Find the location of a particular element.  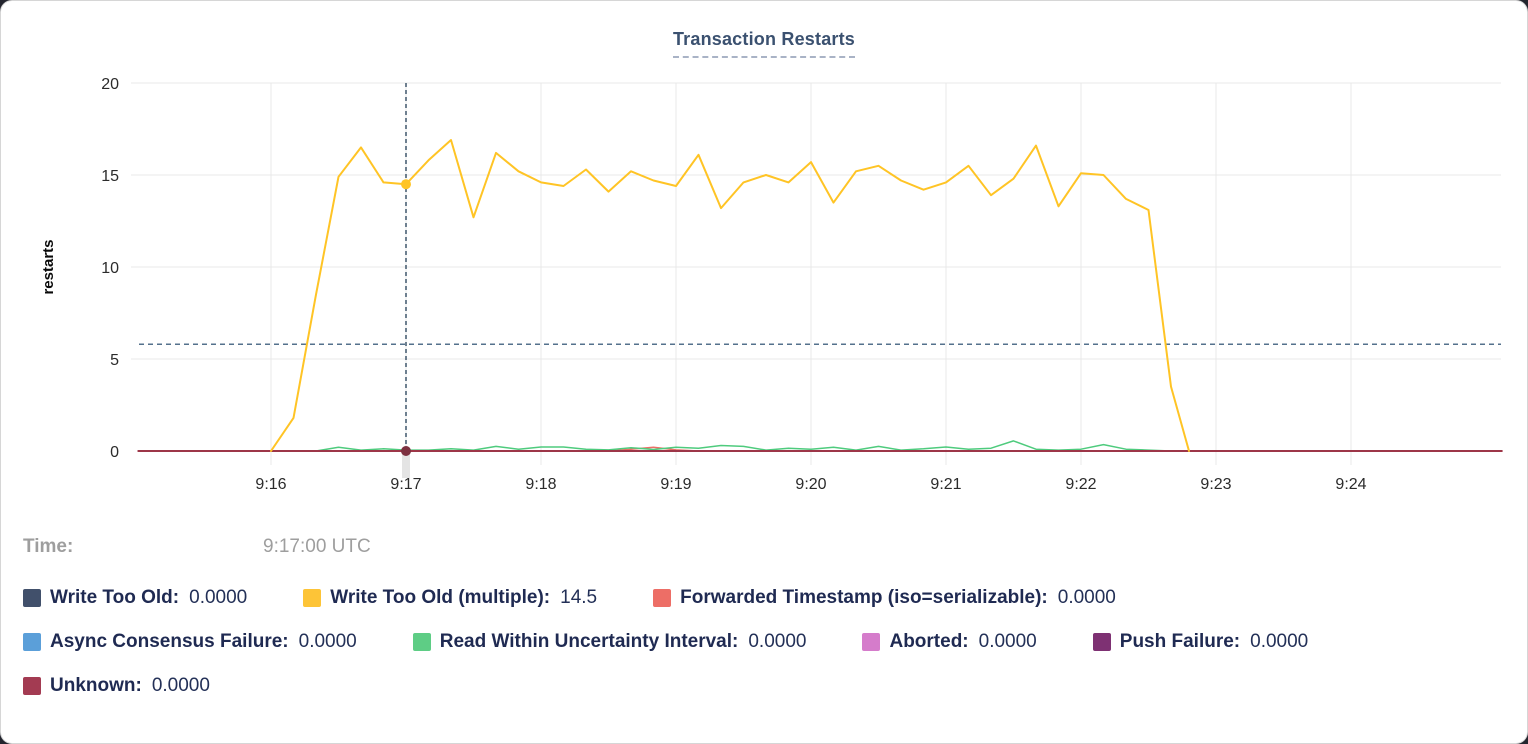

legend-item-write-too-old: Write Too Old: 0.0000 is located at coordinates (135, 598).